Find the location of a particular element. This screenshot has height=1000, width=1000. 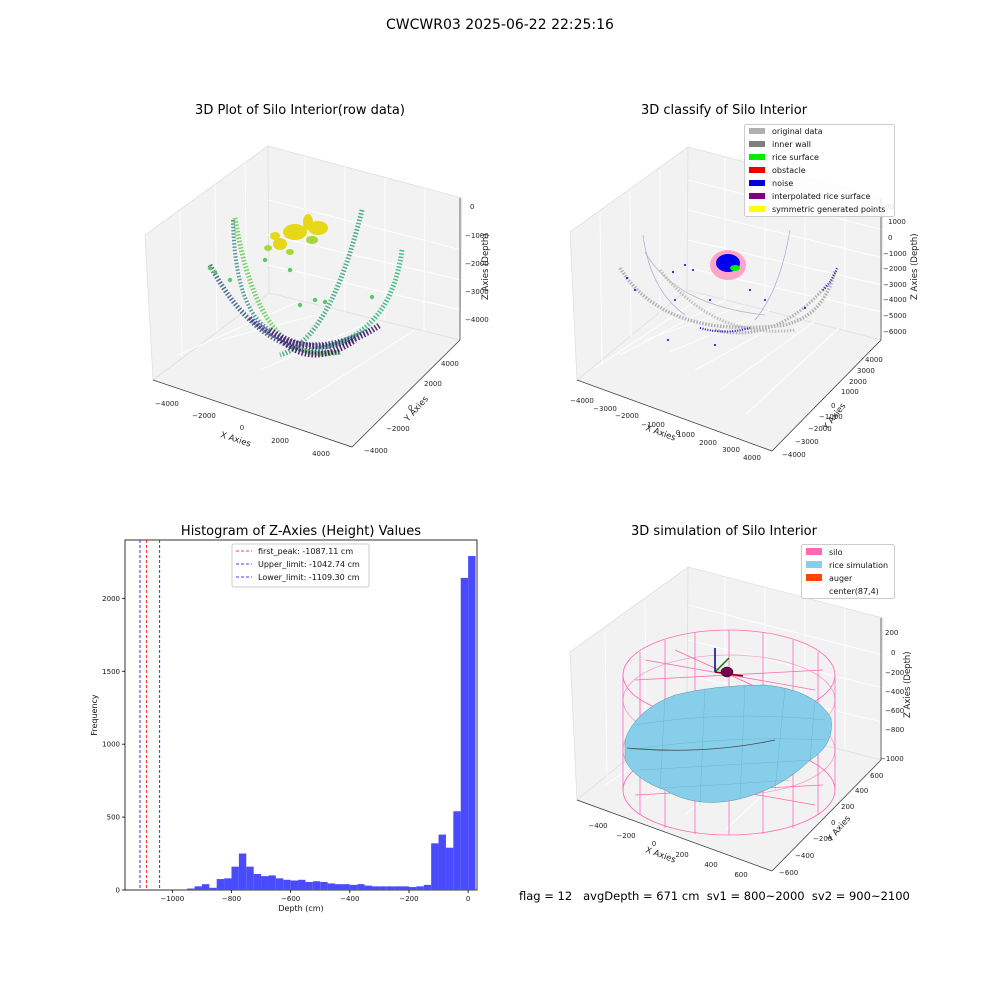

classify-plot-title: 3D classify of Silo Interior is located at coordinates (724, 110).